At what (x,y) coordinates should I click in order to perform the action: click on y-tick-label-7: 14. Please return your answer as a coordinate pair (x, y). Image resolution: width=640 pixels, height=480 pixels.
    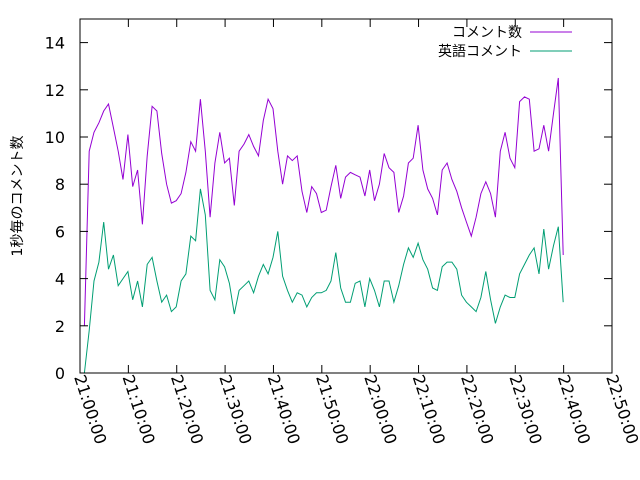
    Looking at the image, I should click on (55, 43).